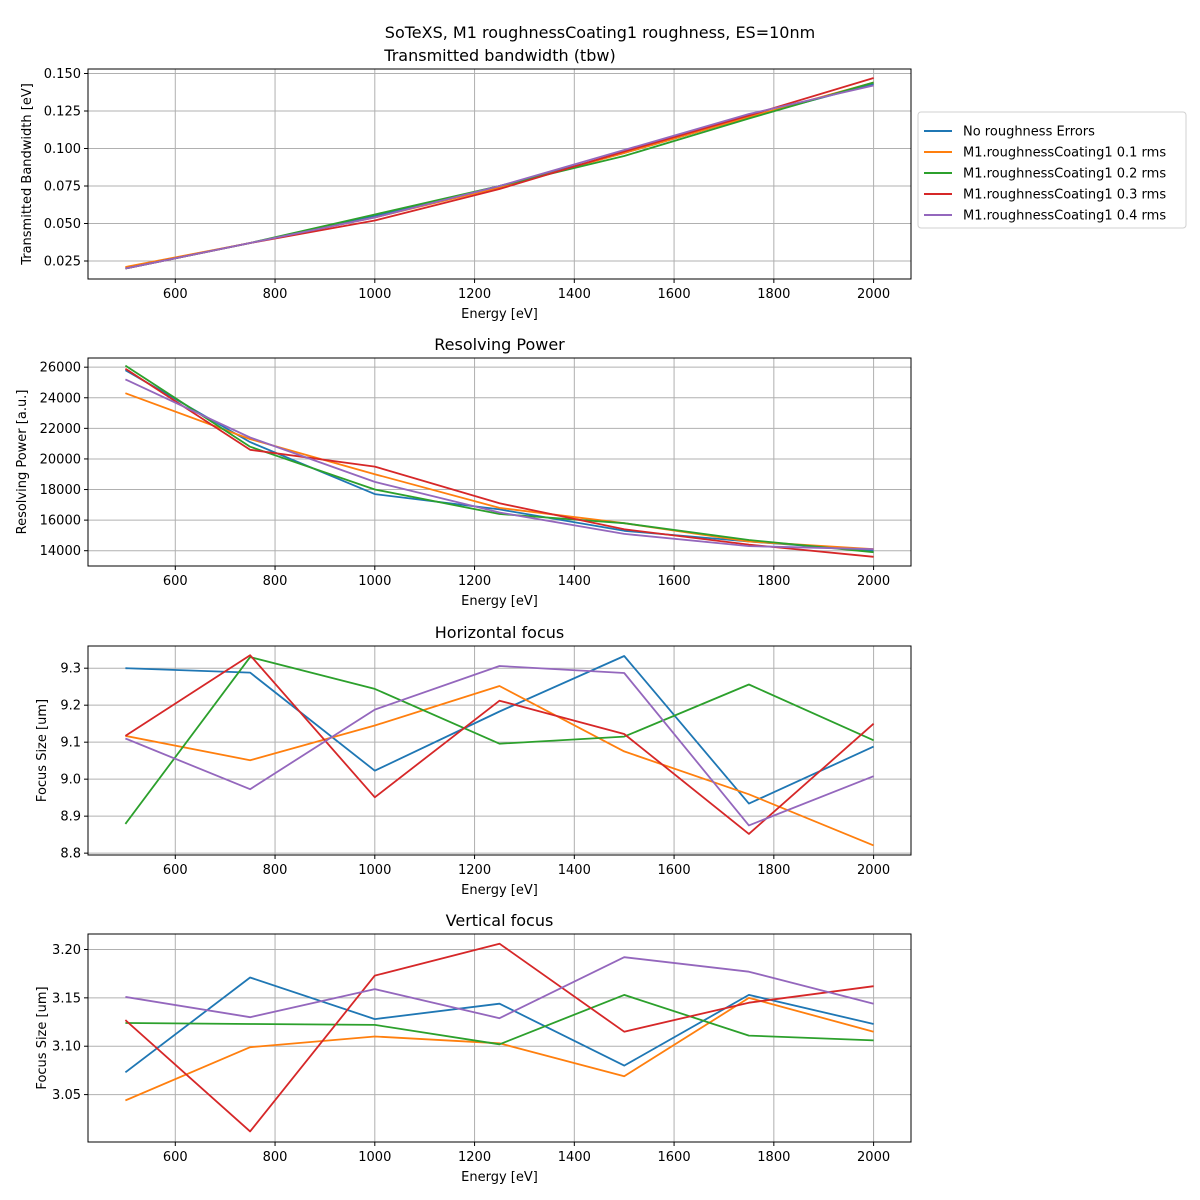 The height and width of the screenshot is (1200, 1200). I want to click on y-tick-label: 0.100, so click(62, 149).